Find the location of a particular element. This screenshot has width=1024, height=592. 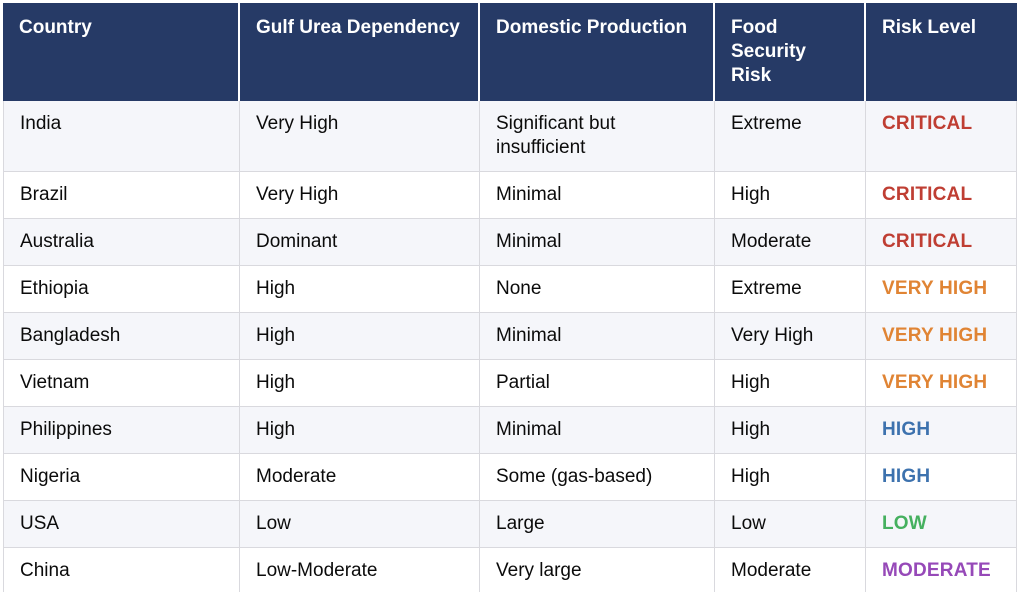

column-header-gulf-urea-dependency: Gulf Urea Dependency is located at coordinates (360, 52).